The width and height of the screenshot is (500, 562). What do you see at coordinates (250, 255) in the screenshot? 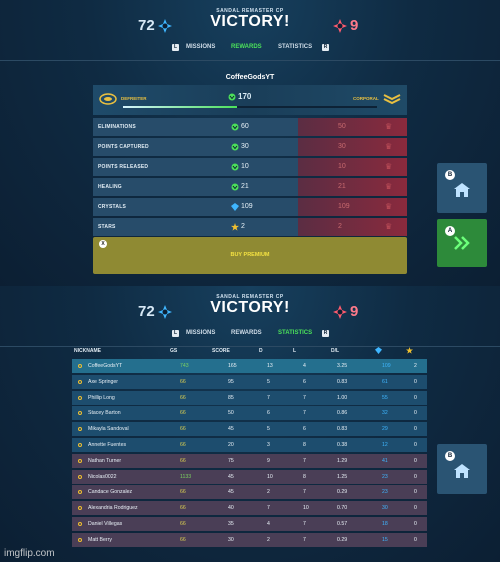
I see `buy-premium-button: X BUY PREMIUM` at bounding box center [250, 255].